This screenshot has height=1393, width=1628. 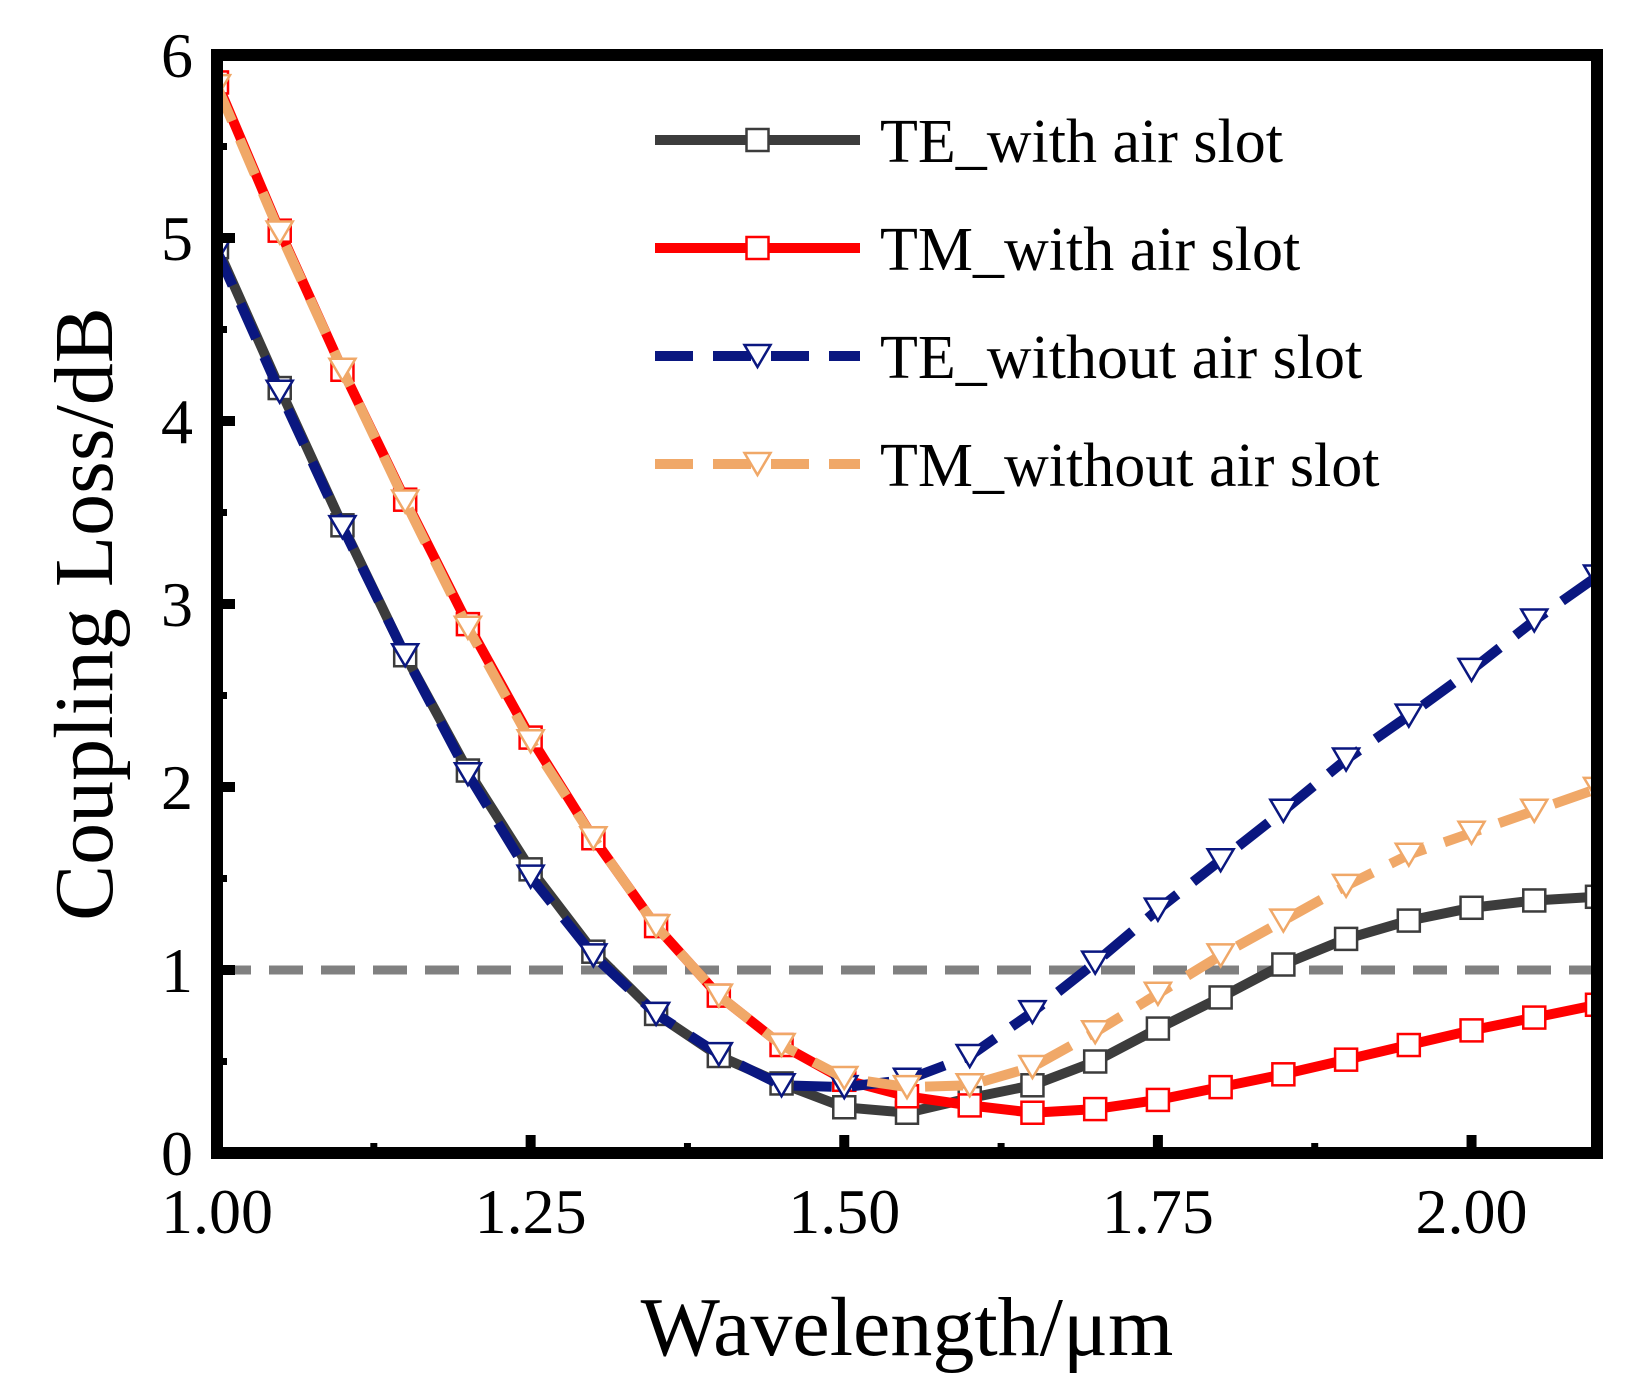 I want to click on y-tick-label: 5, so click(x=177, y=238).